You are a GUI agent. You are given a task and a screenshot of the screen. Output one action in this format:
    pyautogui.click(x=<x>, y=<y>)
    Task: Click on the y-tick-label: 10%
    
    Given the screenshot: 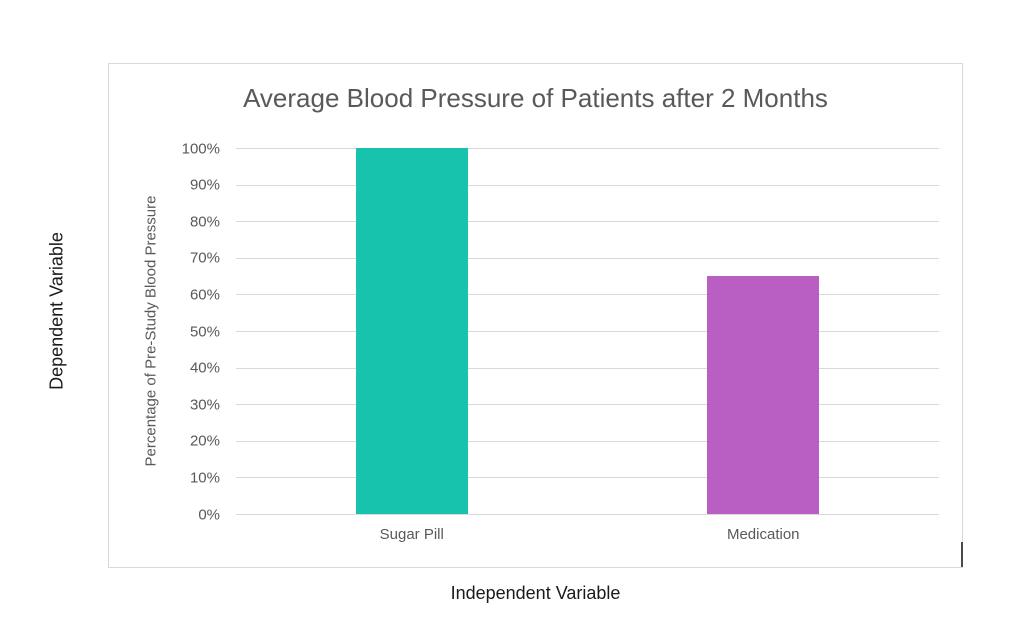 What is the action you would take?
    pyautogui.click(x=204, y=478)
    